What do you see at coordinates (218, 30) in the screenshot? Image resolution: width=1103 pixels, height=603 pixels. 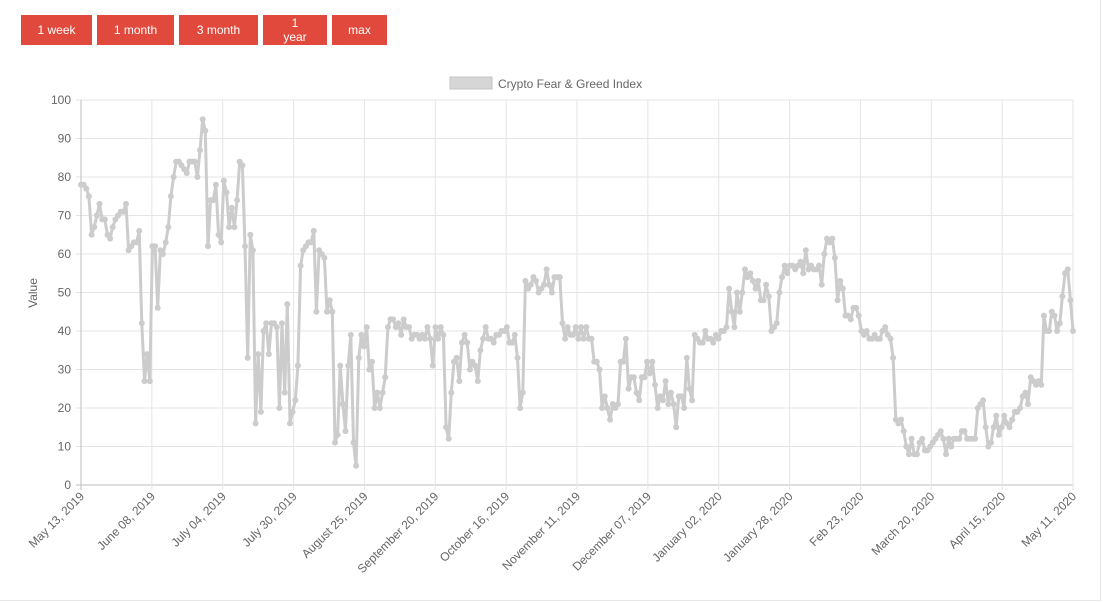 I see `range-3-month-button: 3 month` at bounding box center [218, 30].